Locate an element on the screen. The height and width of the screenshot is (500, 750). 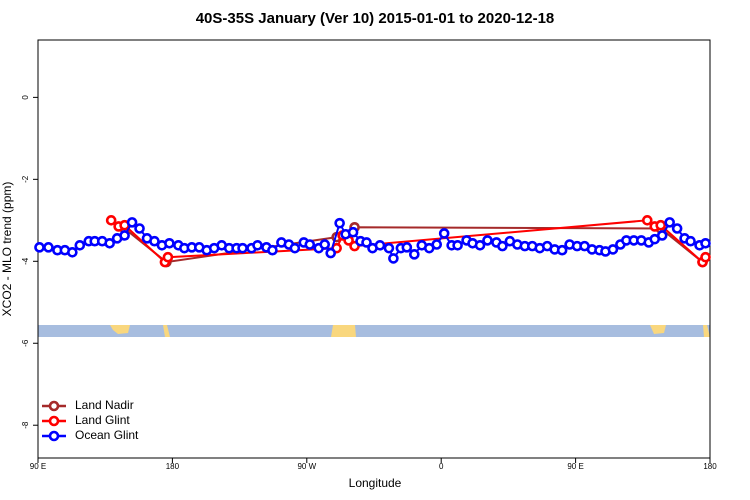
y-tick-label: -2 is located at coordinates (25, 179).